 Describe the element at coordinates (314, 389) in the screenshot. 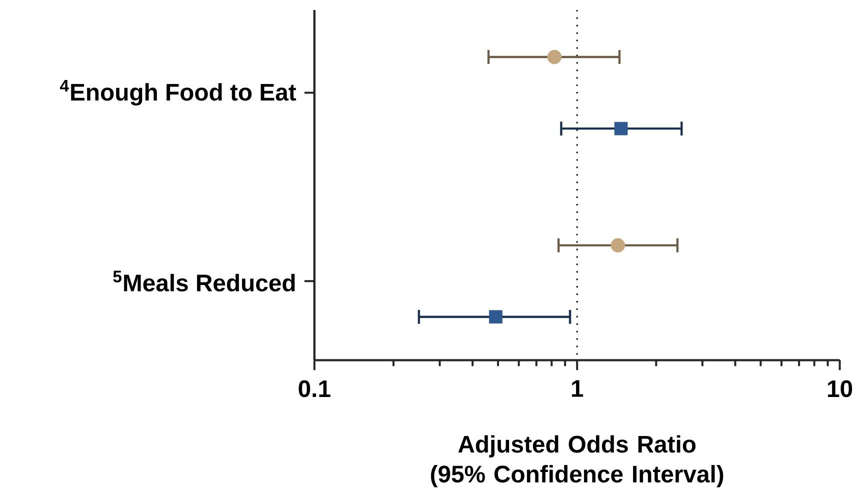

I see `x-tick-label: 0.1` at that location.